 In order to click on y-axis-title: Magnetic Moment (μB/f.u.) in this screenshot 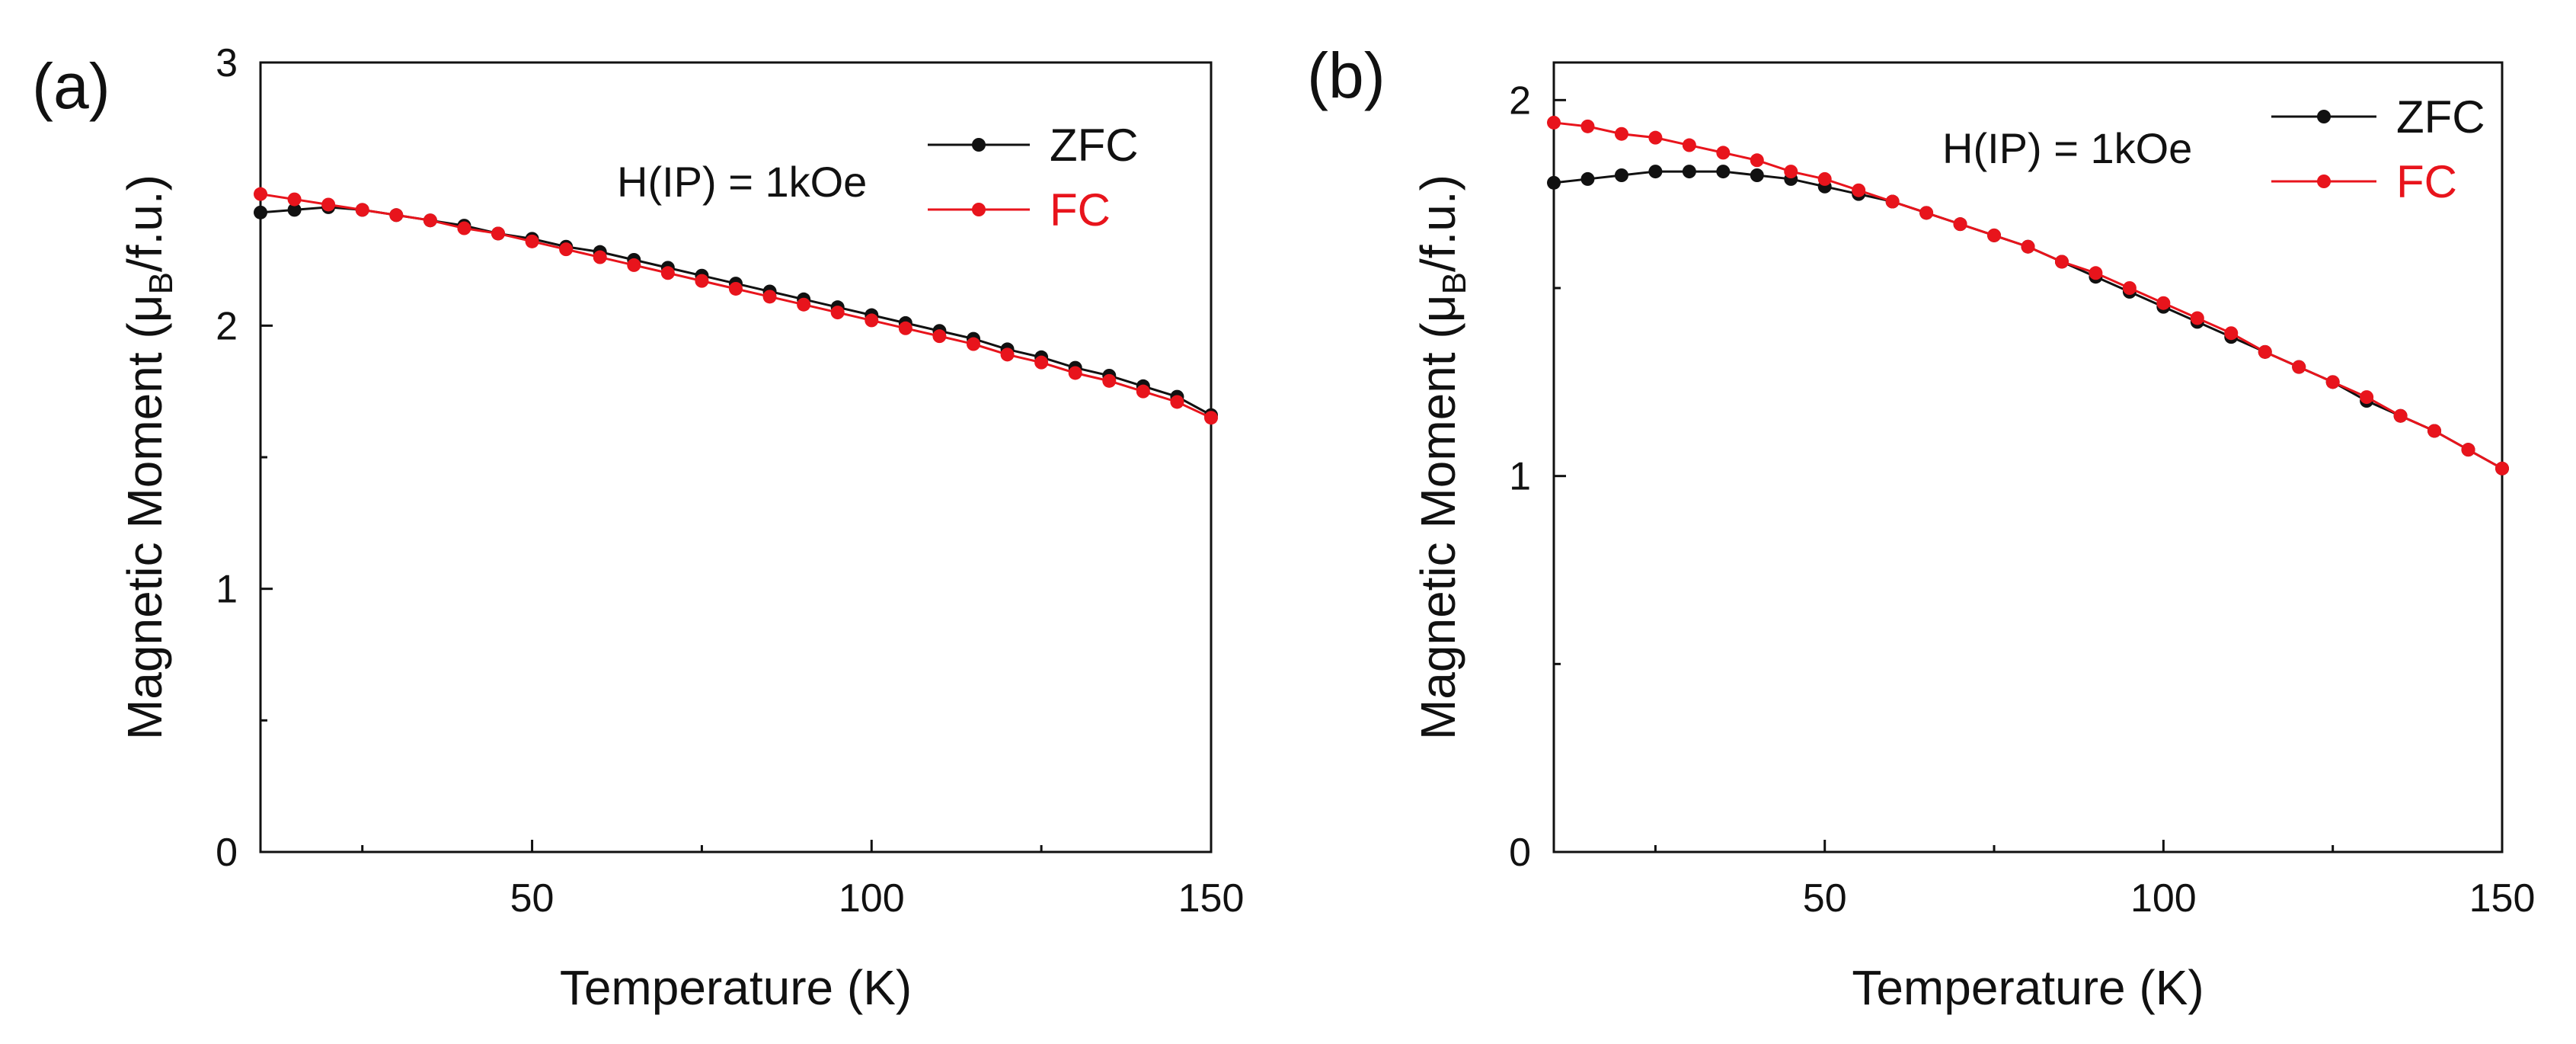, I will do `click(149, 457)`.